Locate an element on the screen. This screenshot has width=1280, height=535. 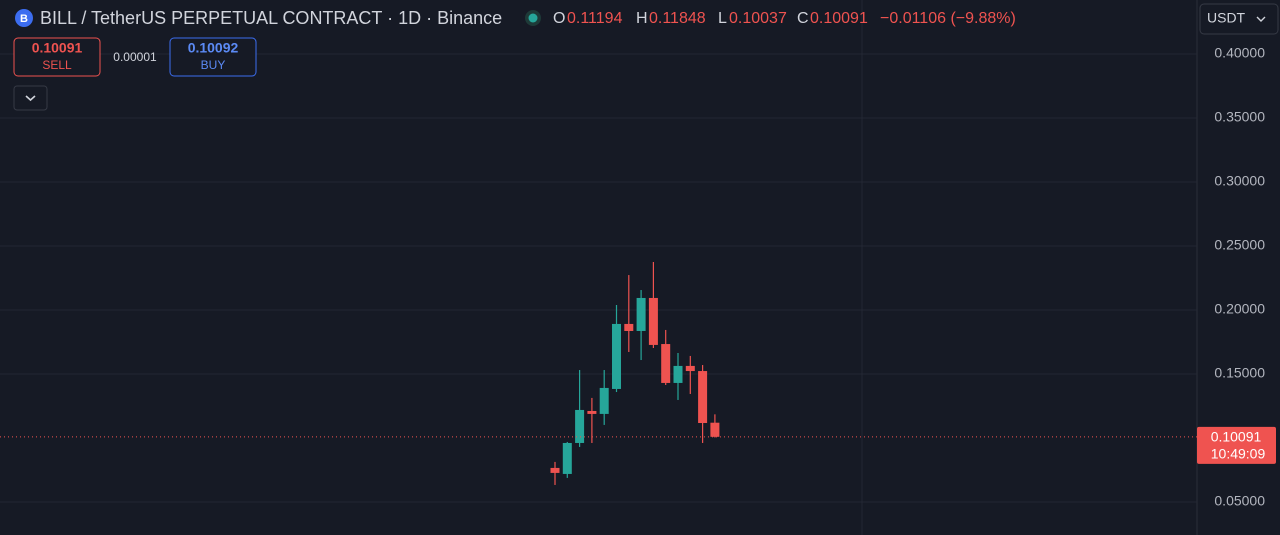
y-tick-label: 0.20000 is located at coordinates (1239, 309).